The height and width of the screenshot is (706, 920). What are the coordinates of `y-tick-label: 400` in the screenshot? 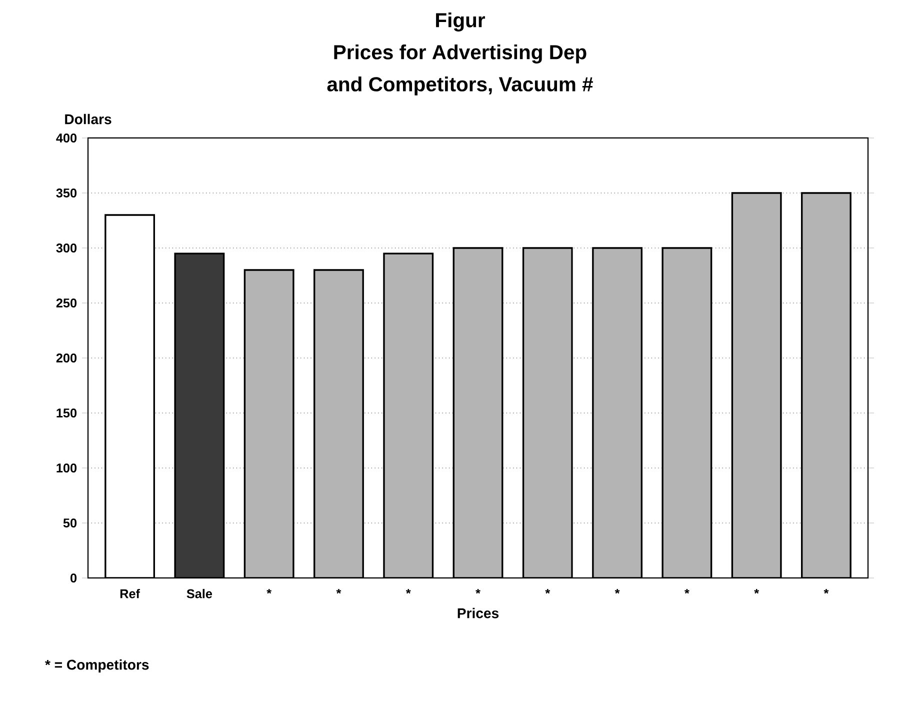 It's located at (66, 138).